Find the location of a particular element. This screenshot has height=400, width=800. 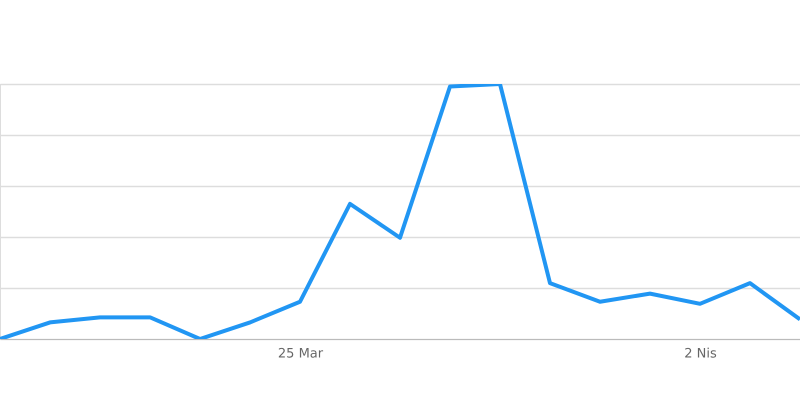

x-tick-label: 2 Nis is located at coordinates (700, 354).